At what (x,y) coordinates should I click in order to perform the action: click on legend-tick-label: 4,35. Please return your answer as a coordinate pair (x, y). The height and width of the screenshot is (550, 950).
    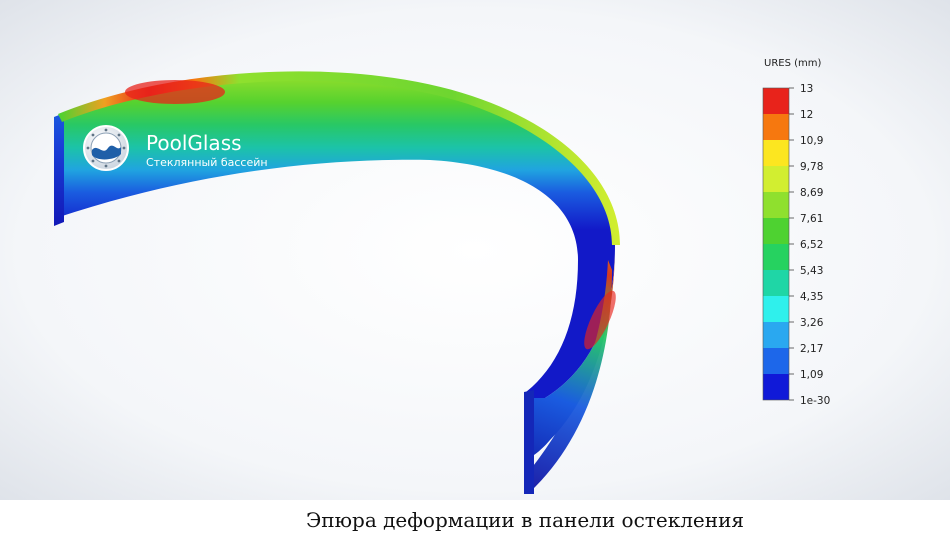
    Looking at the image, I should click on (811, 297).